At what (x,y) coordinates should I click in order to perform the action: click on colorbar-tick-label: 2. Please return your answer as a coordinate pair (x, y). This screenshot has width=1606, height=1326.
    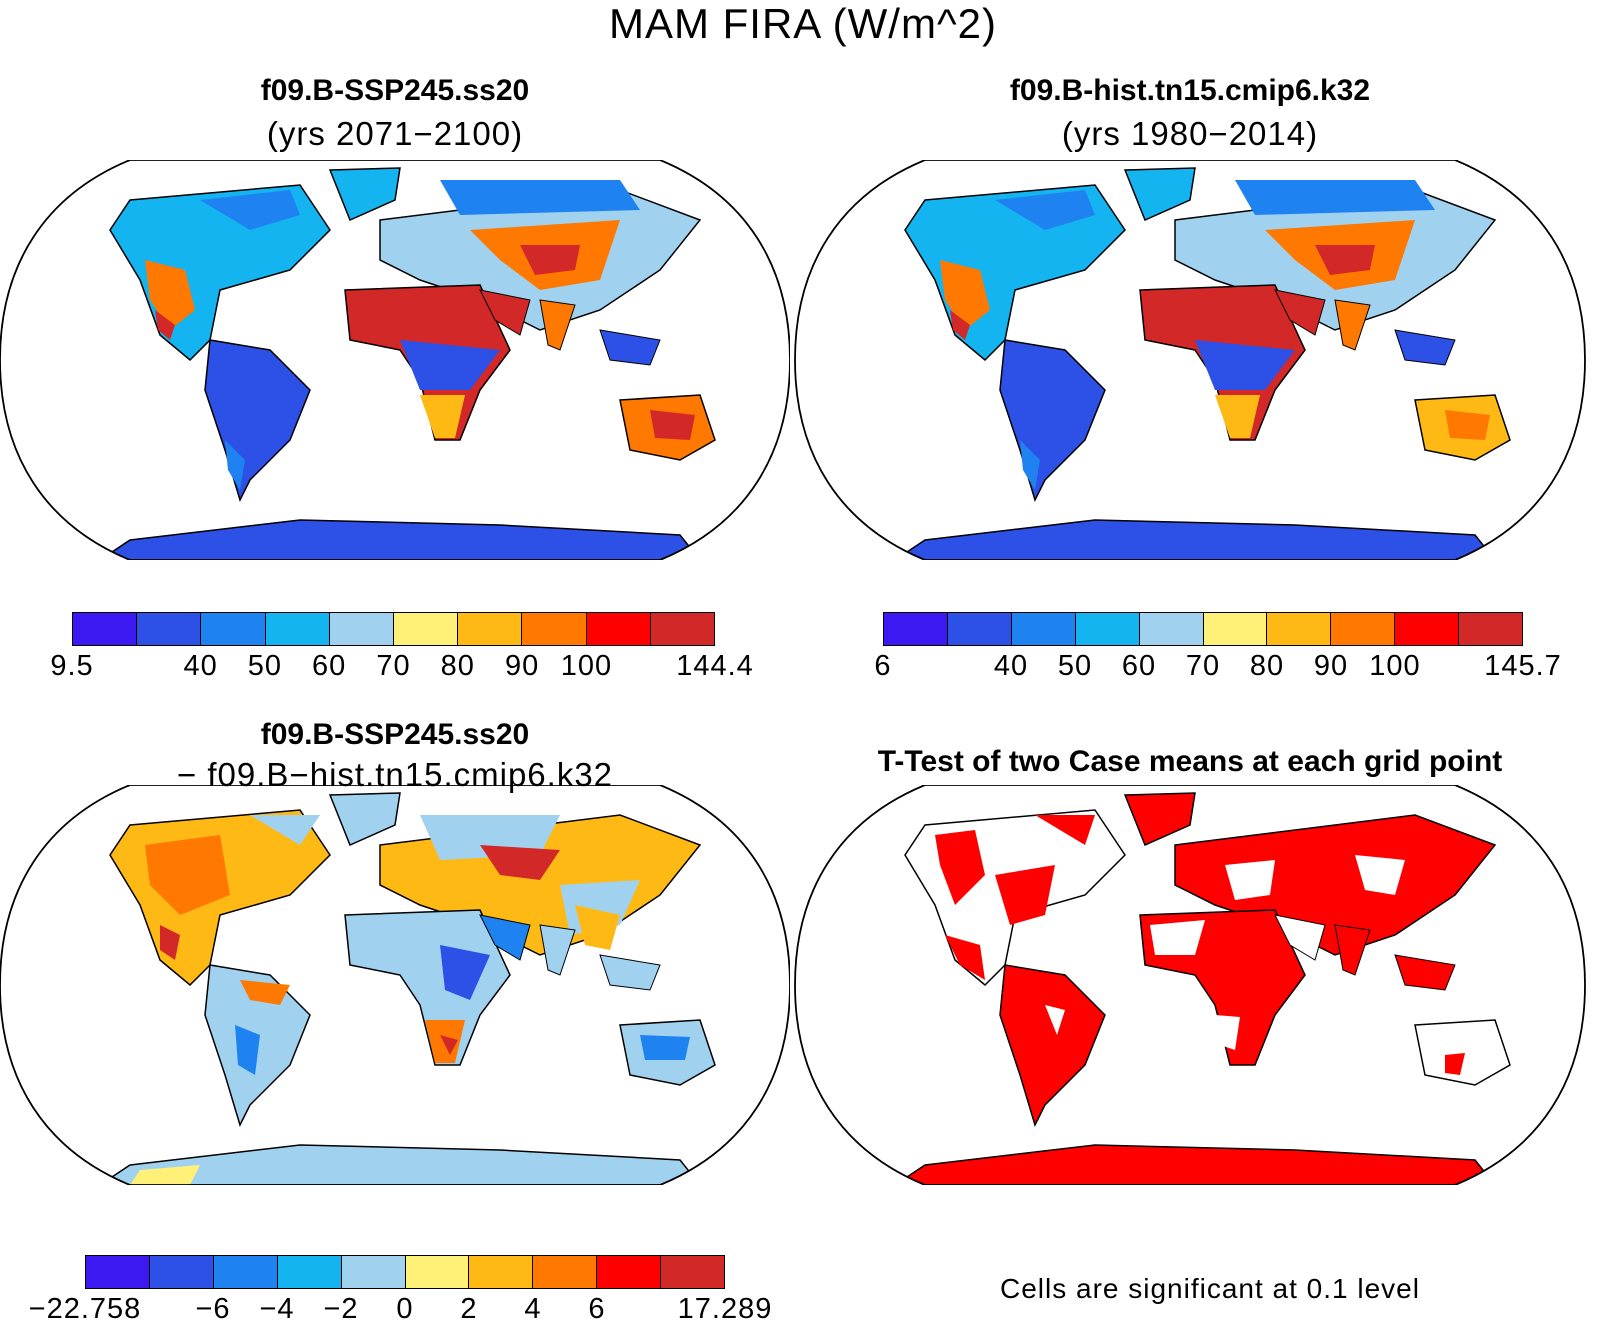
    Looking at the image, I should click on (469, 1309).